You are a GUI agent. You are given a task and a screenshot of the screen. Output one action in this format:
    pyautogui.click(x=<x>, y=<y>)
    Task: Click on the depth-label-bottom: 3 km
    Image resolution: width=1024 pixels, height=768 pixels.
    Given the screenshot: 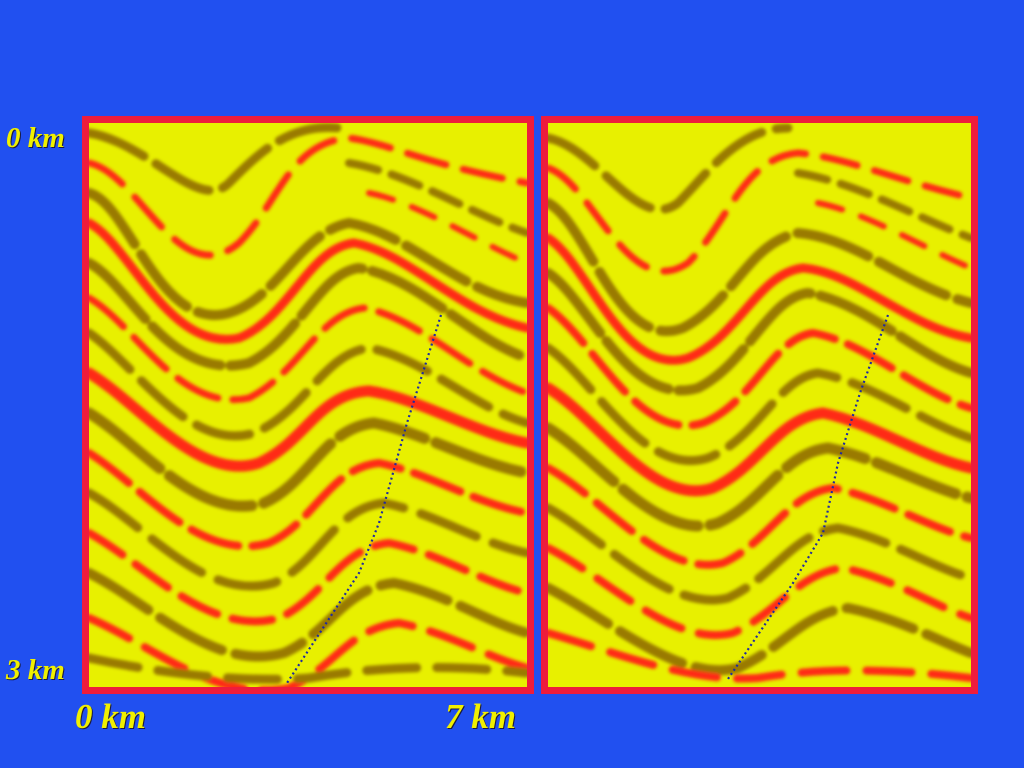 What is the action you would take?
    pyautogui.click(x=35, y=670)
    